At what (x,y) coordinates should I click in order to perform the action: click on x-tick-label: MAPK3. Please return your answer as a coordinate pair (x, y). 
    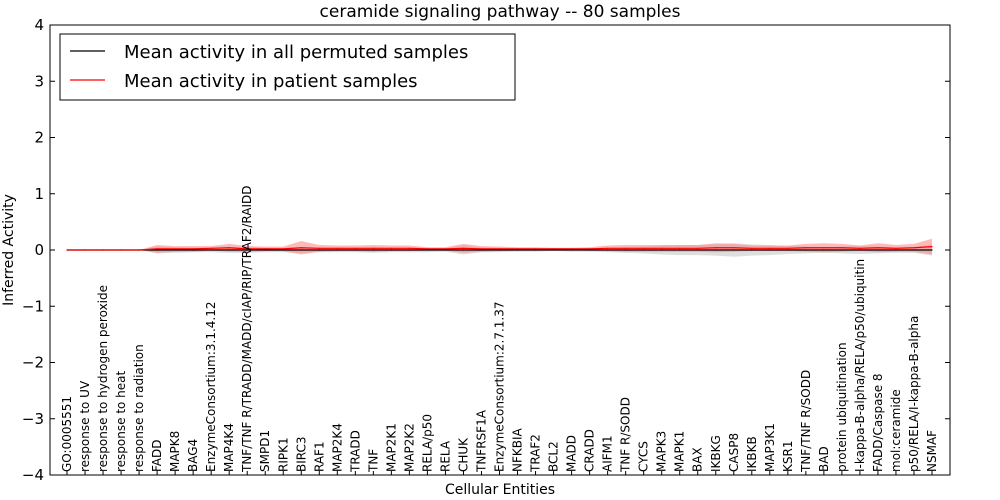
    Looking at the image, I should click on (662, 451).